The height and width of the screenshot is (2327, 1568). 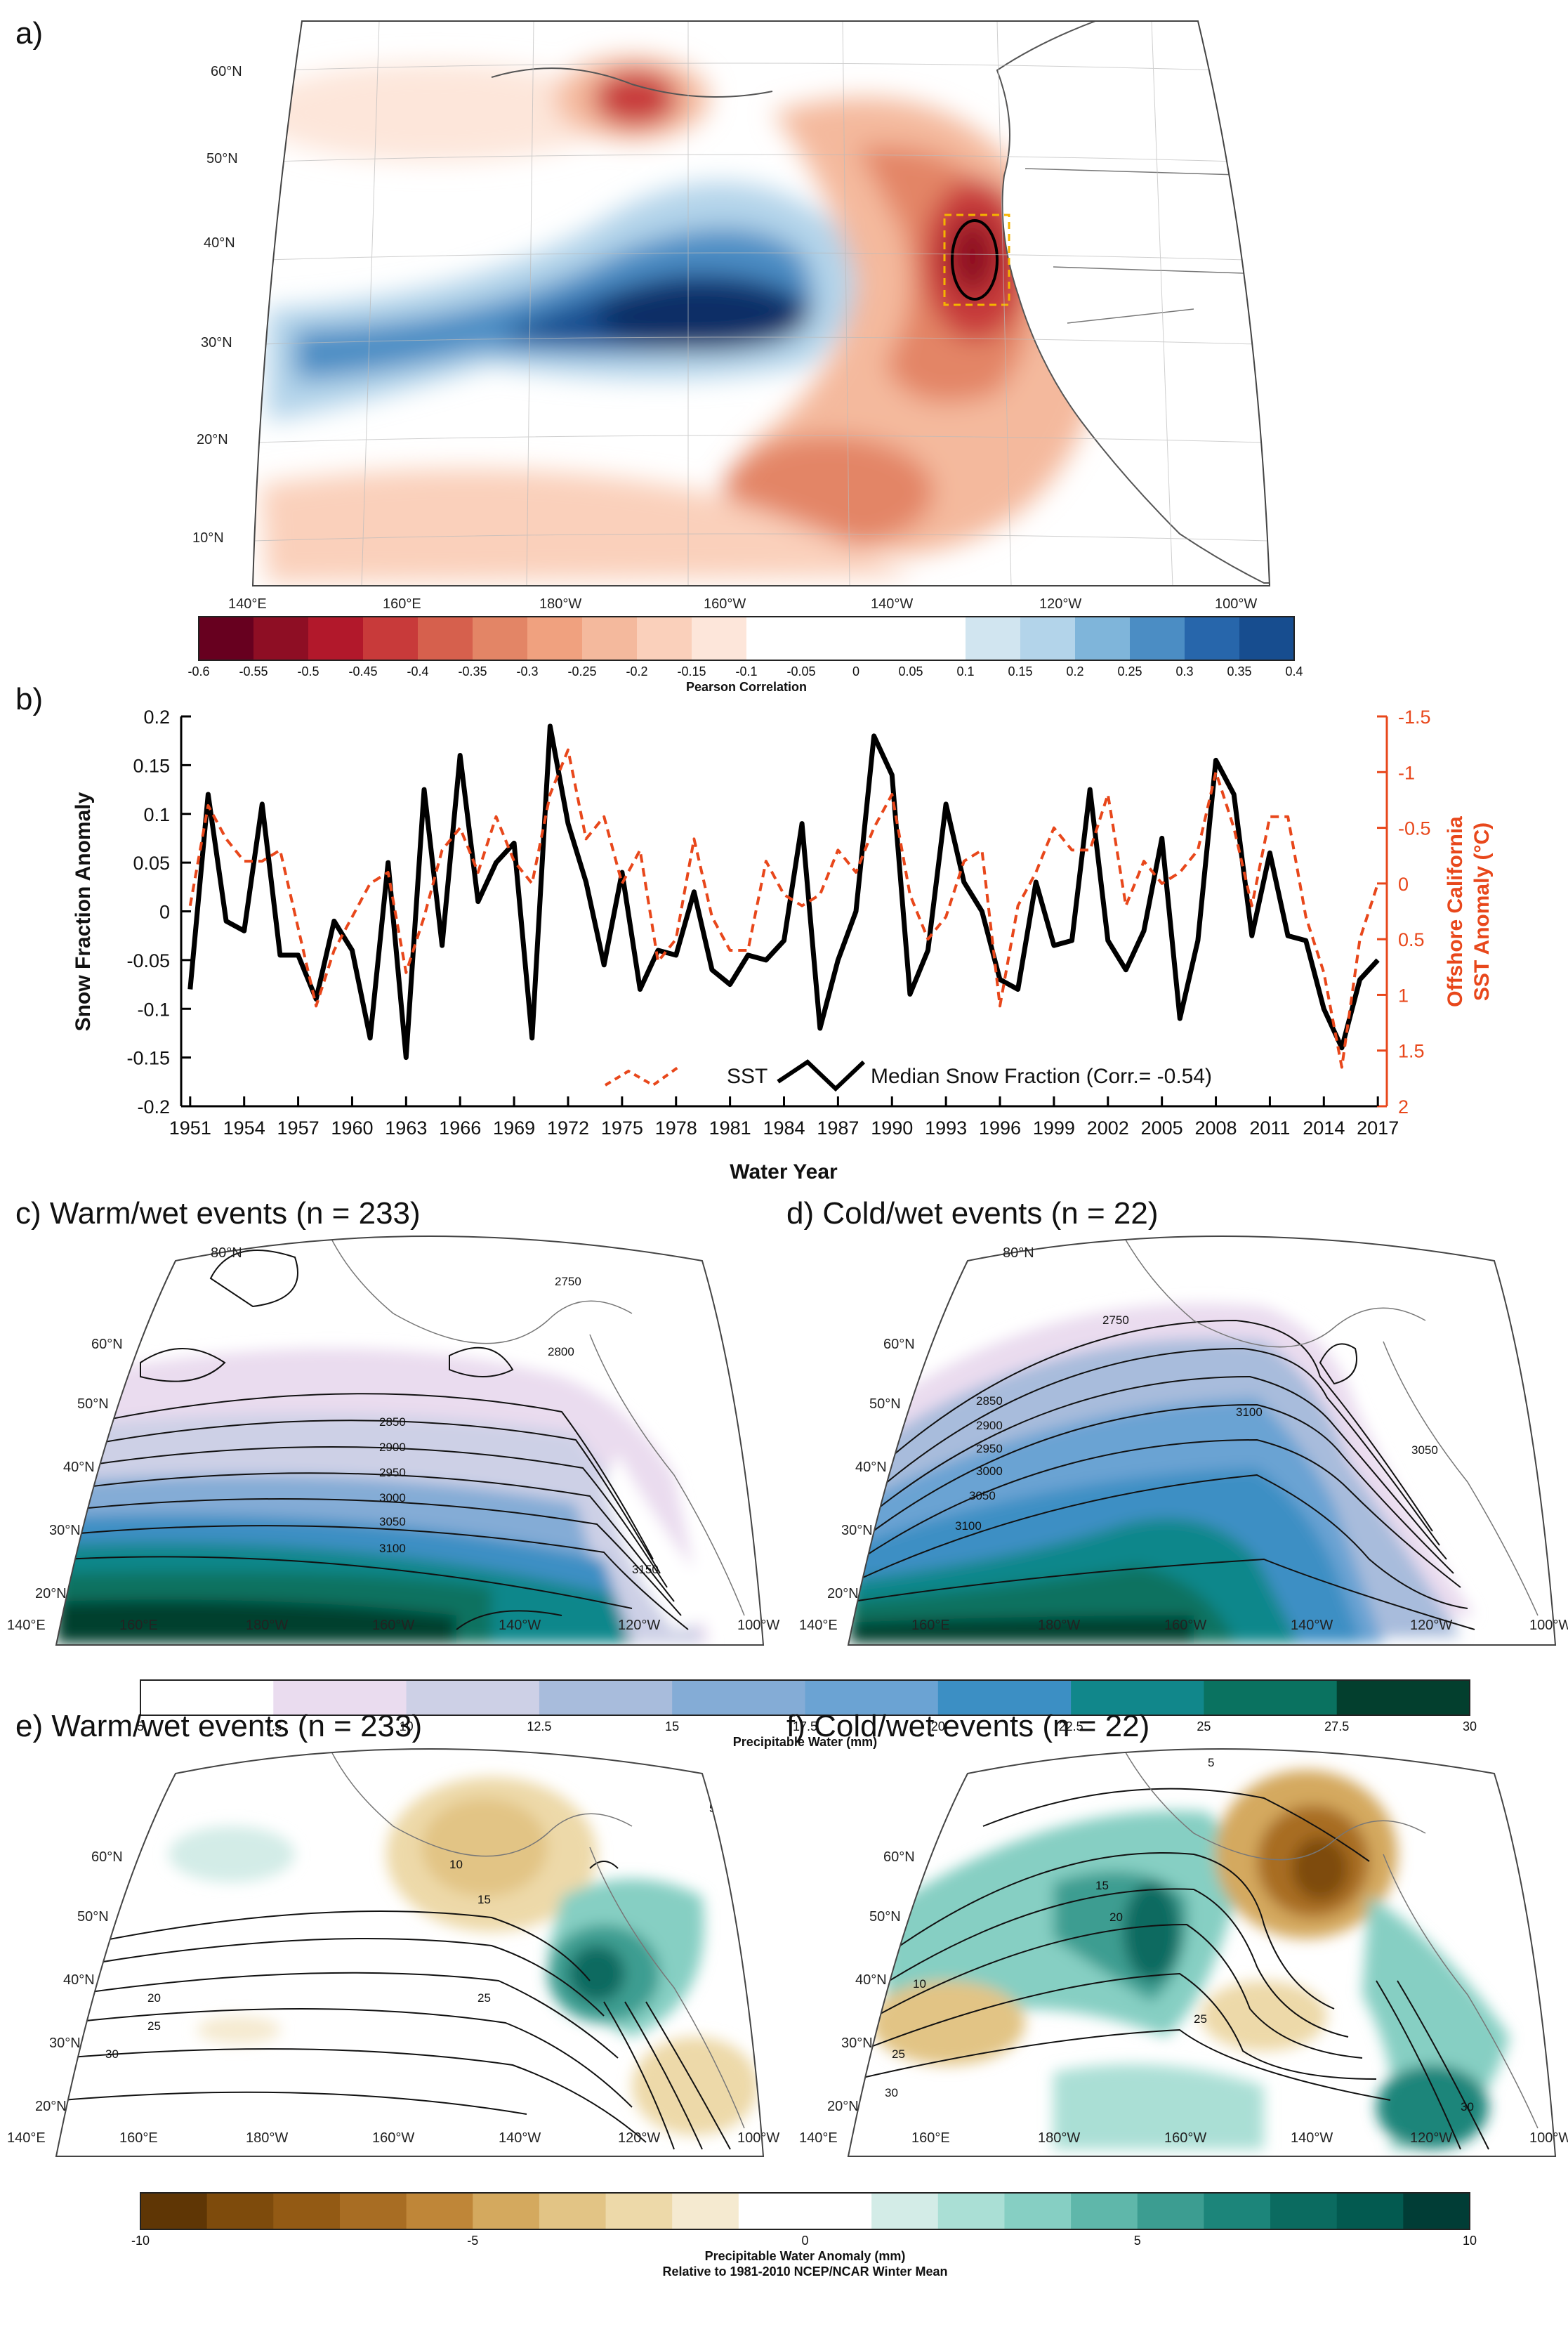 What do you see at coordinates (561, 1352) in the screenshot?
I see `contour-label: 2800` at bounding box center [561, 1352].